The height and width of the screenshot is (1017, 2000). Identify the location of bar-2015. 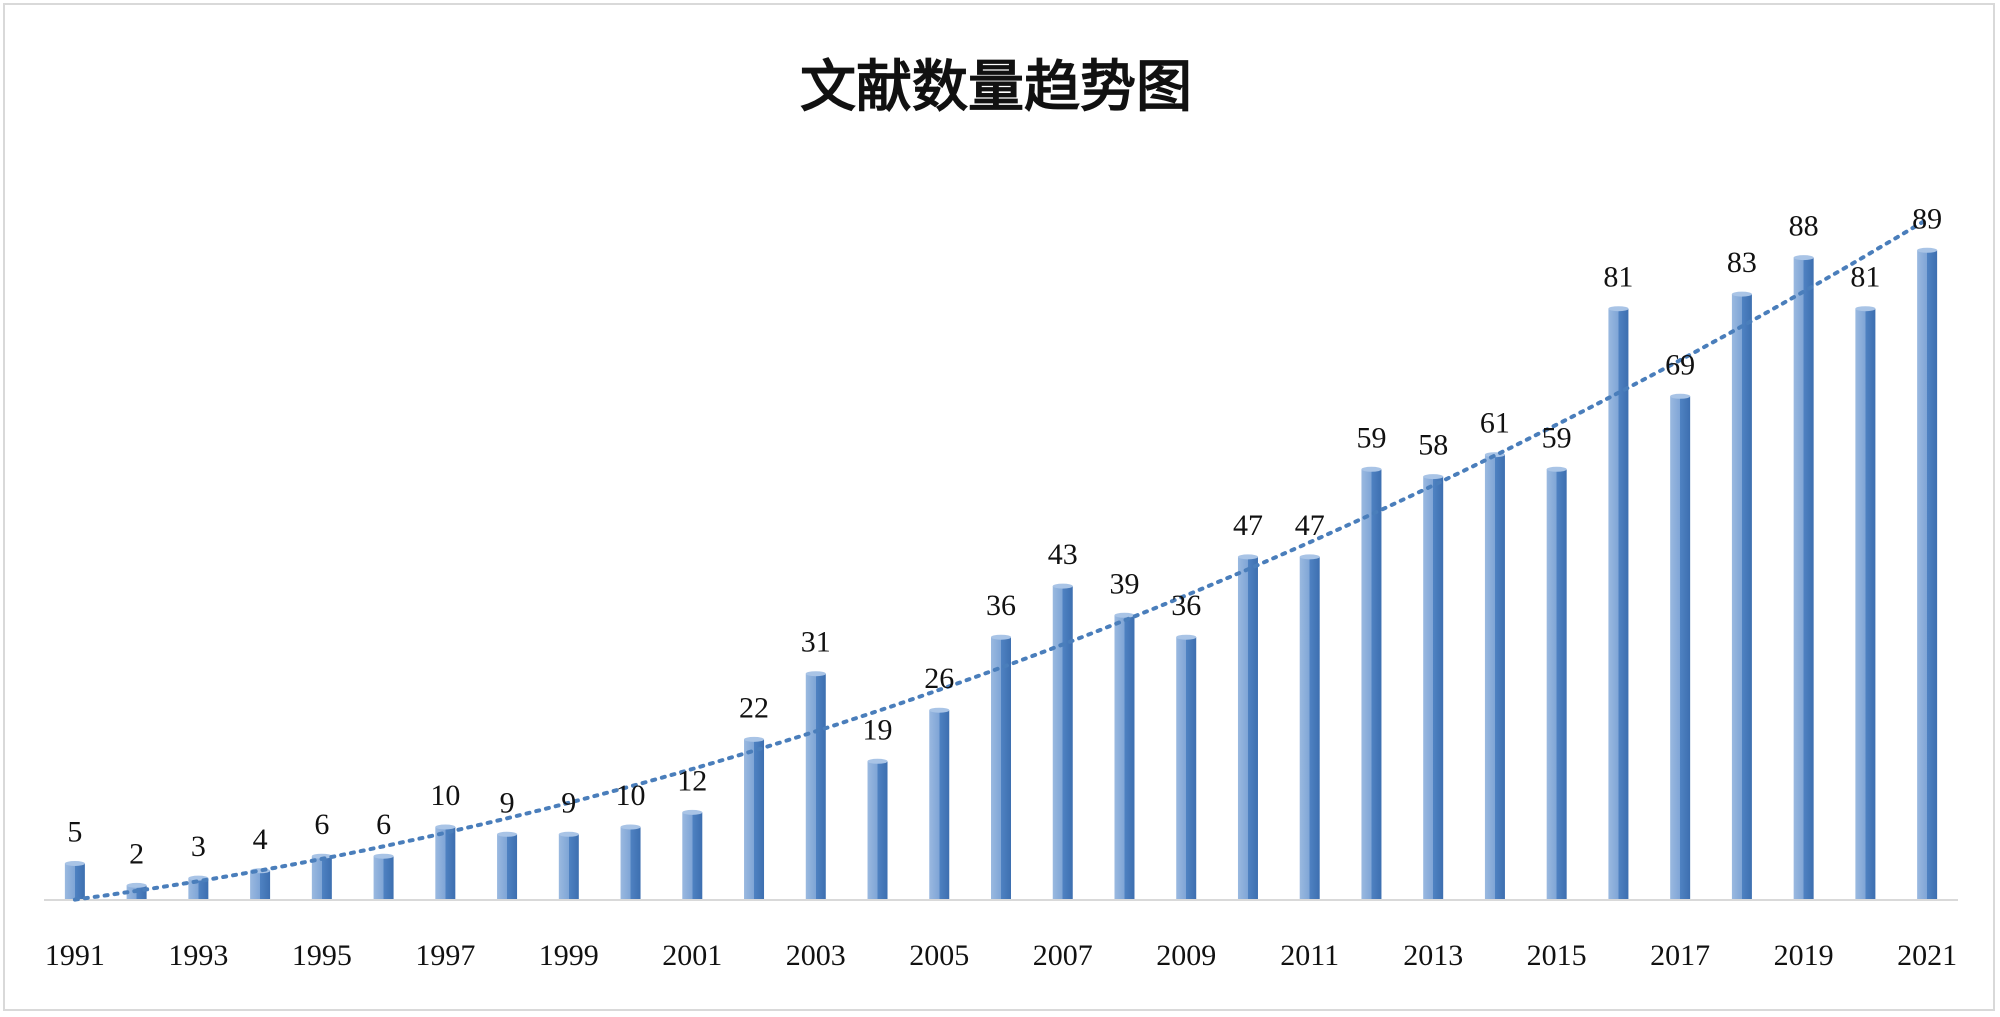
(1556, 683).